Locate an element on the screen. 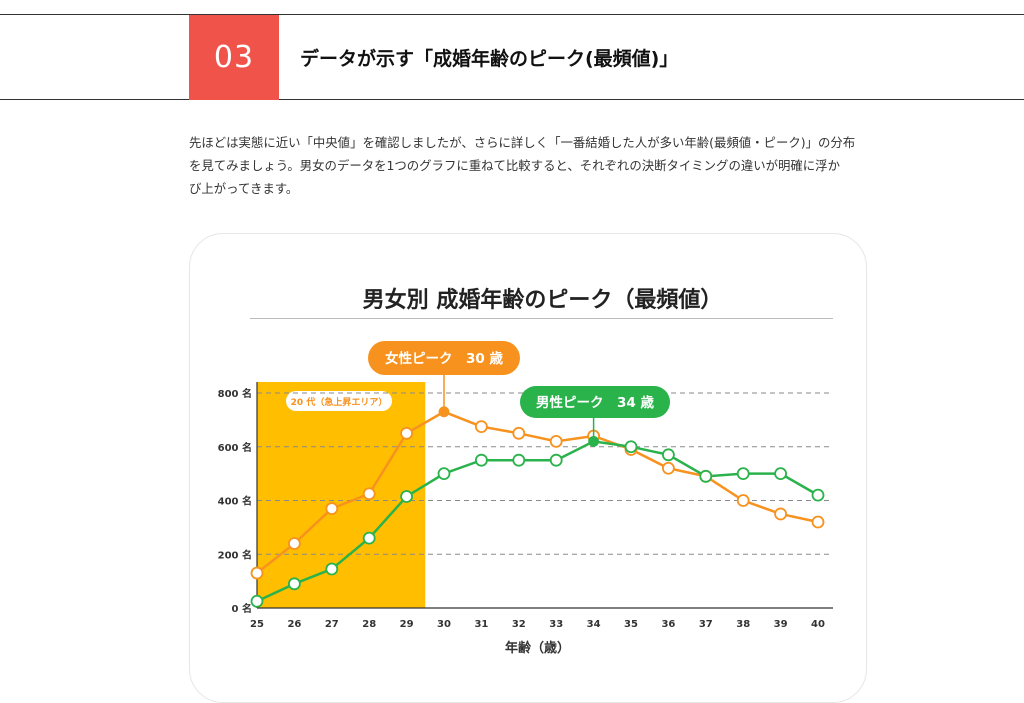 This screenshot has width=1024, height=703. y-tick-label: 800 名 is located at coordinates (235, 393).